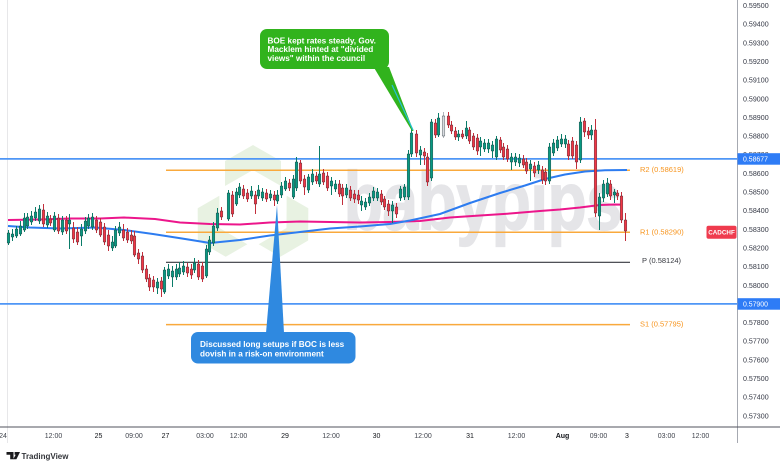  I want to click on svg-text: 31, so click(470, 436).